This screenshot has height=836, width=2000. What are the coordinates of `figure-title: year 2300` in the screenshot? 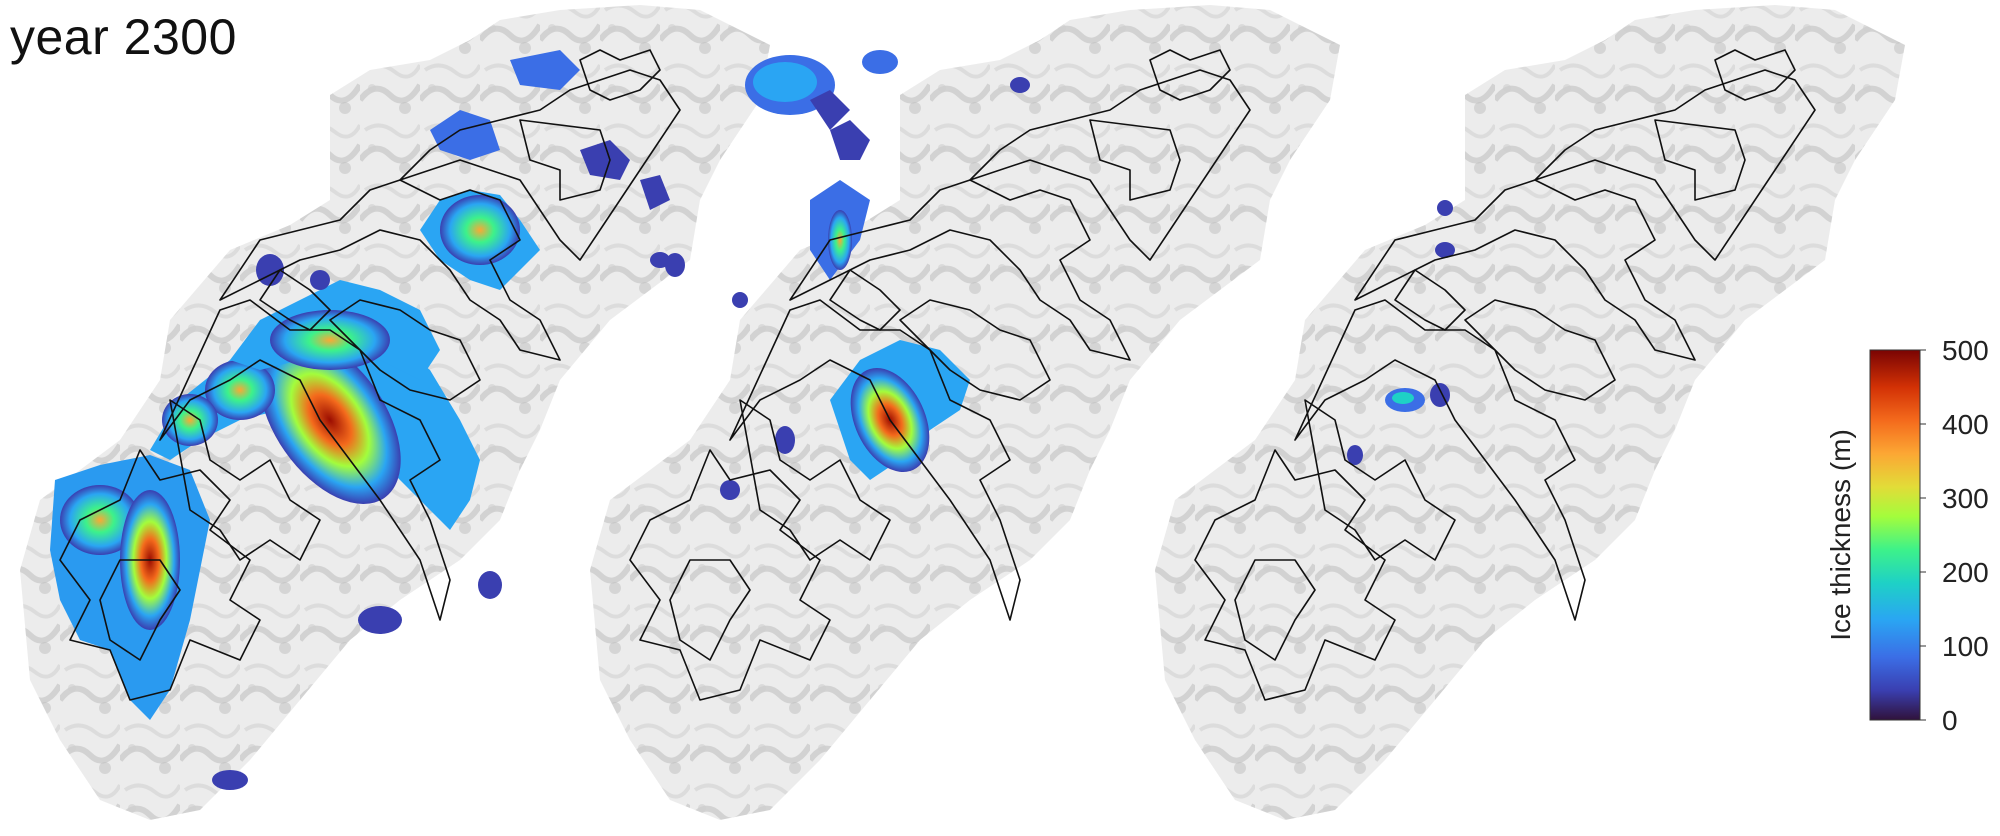 It's located at (123, 37).